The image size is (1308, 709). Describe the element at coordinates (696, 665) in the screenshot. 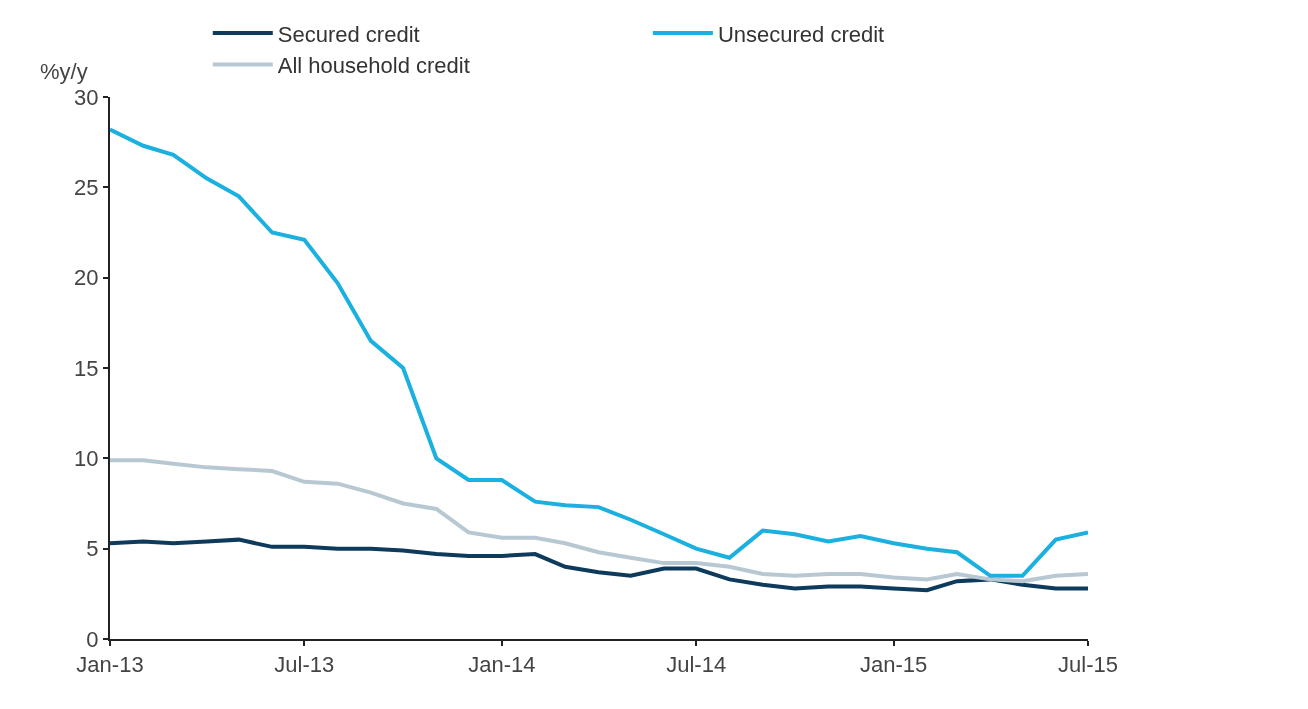

I see `x-tick-label: Jul-14` at that location.